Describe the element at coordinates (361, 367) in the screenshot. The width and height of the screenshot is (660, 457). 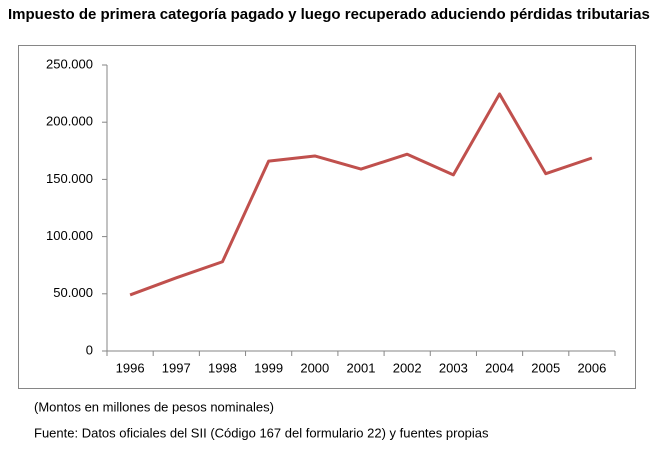
I see `x-tick-label: 2001` at that location.